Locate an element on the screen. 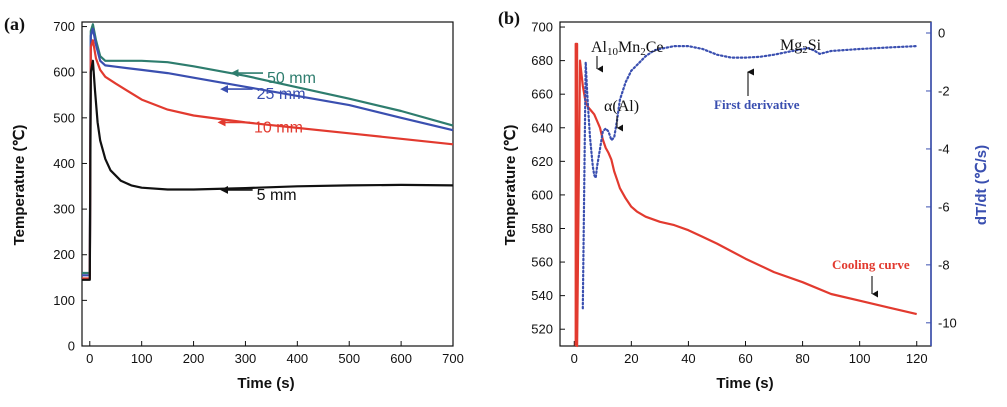 The height and width of the screenshot is (407, 1007). panel-a-label: (a) is located at coordinates (14, 24).